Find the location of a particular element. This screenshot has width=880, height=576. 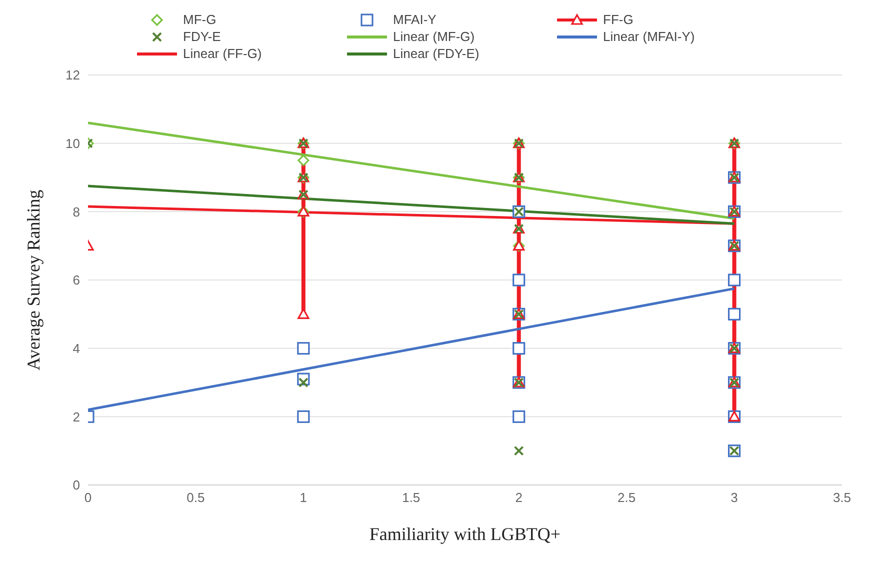

x-tick-label: 0 is located at coordinates (88, 498).